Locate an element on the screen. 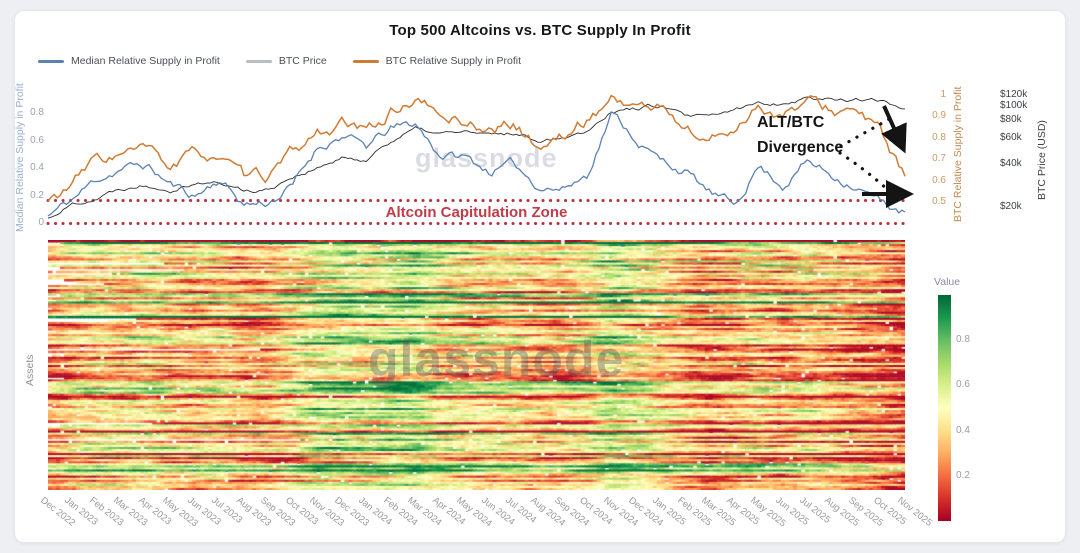 This screenshot has width=1080, height=553. right-supply-axis-tick: 0.9 is located at coordinates (939, 116).